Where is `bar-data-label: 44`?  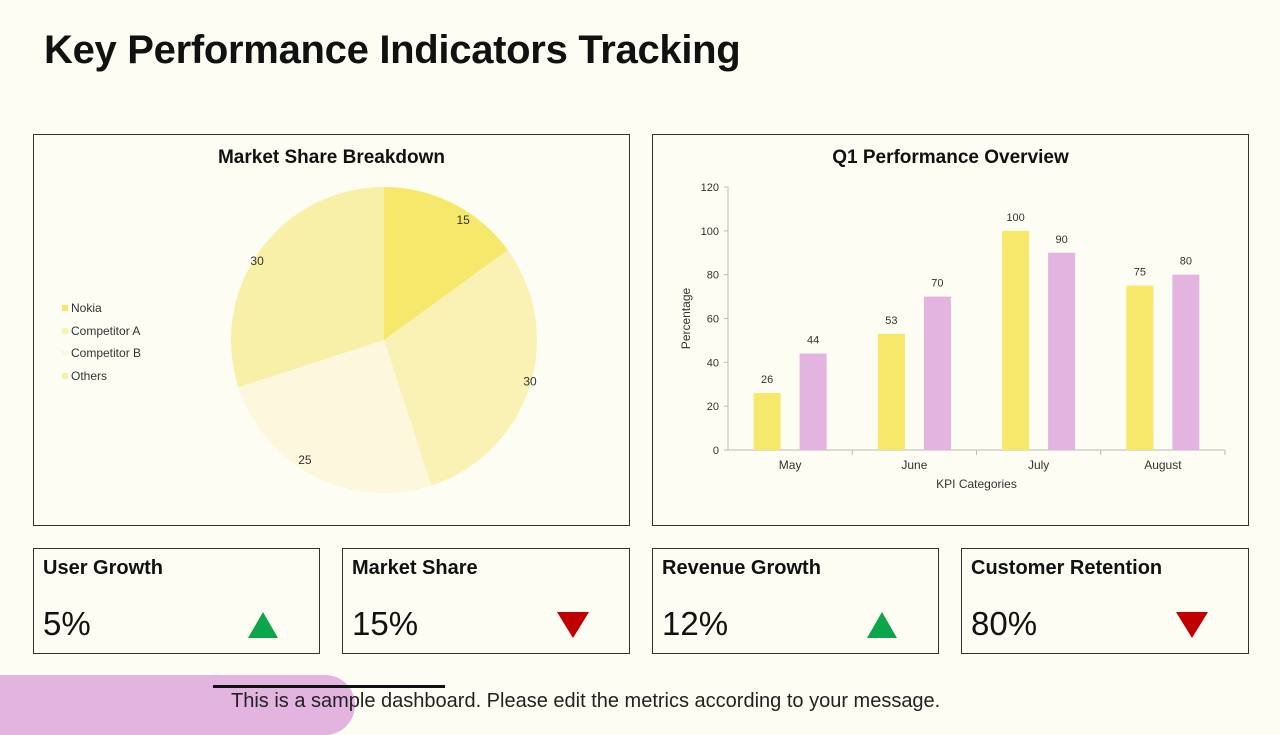
bar-data-label: 44 is located at coordinates (813, 341).